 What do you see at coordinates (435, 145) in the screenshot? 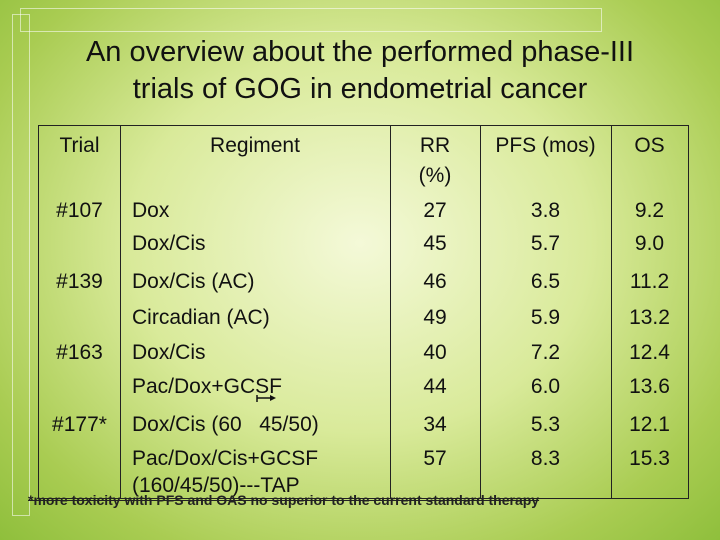
I see `header-rr: RR` at bounding box center [435, 145].